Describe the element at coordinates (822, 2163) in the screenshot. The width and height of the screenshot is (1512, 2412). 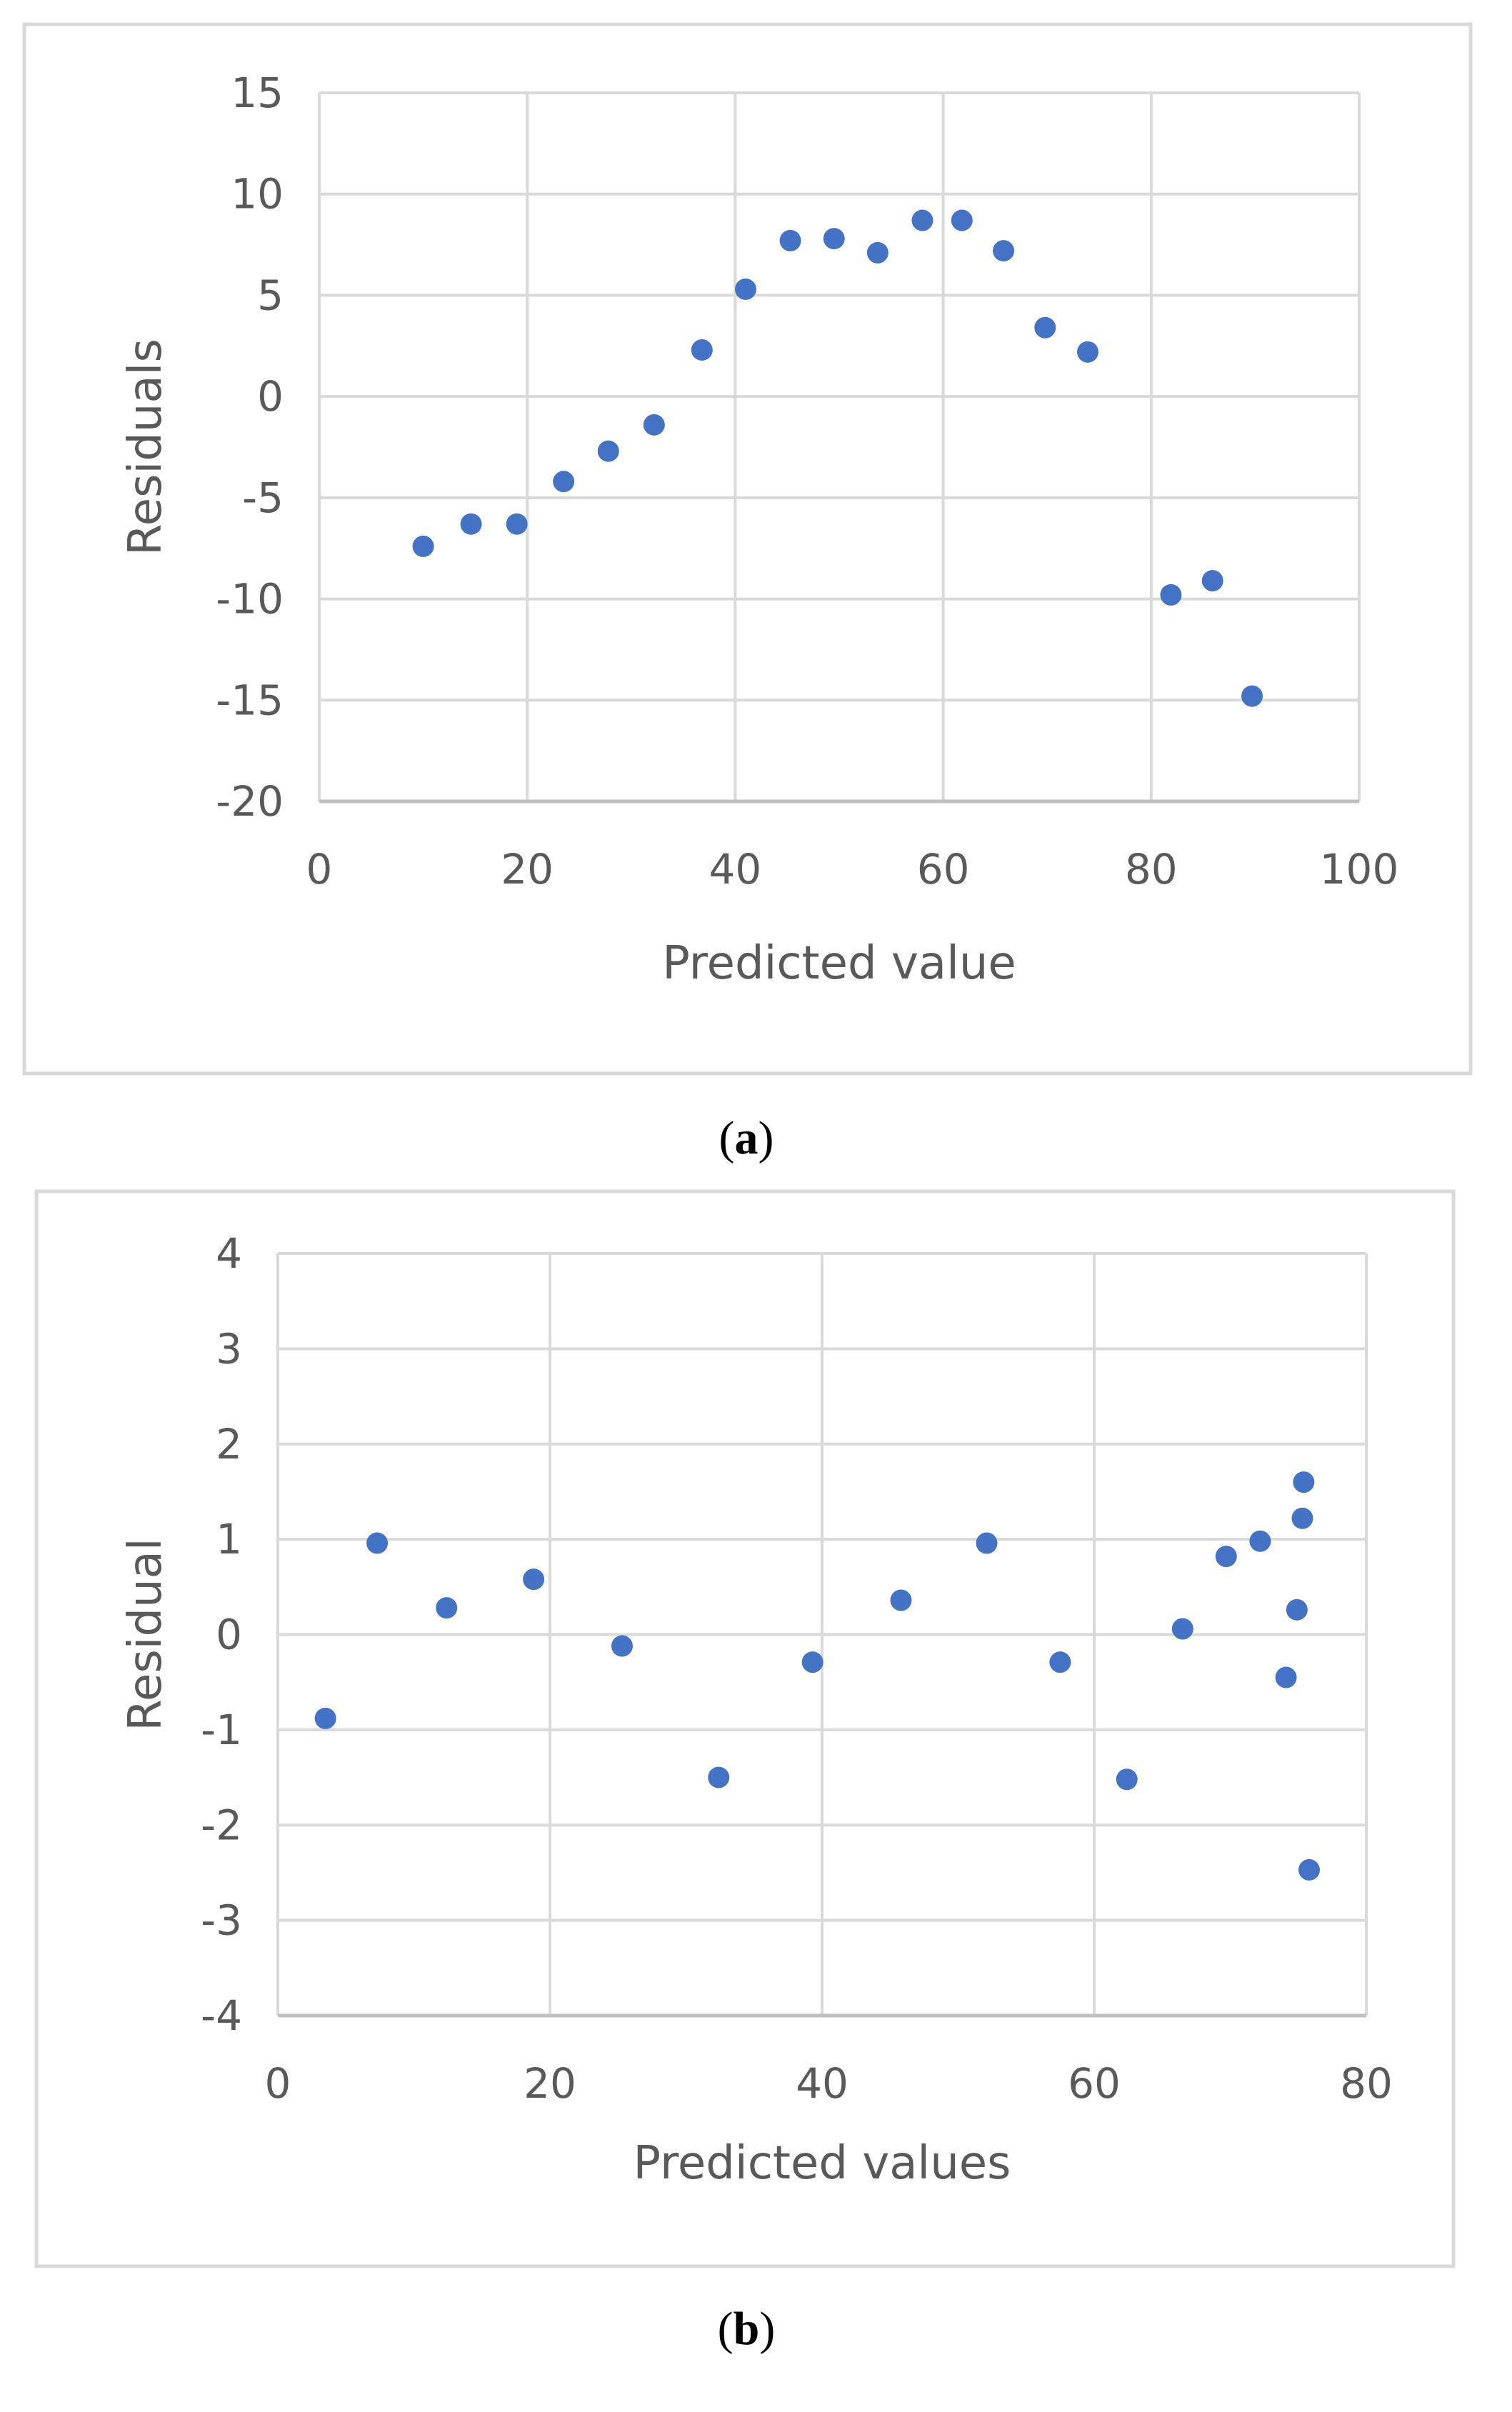
I see `x-axis-title: Predicted values` at that location.